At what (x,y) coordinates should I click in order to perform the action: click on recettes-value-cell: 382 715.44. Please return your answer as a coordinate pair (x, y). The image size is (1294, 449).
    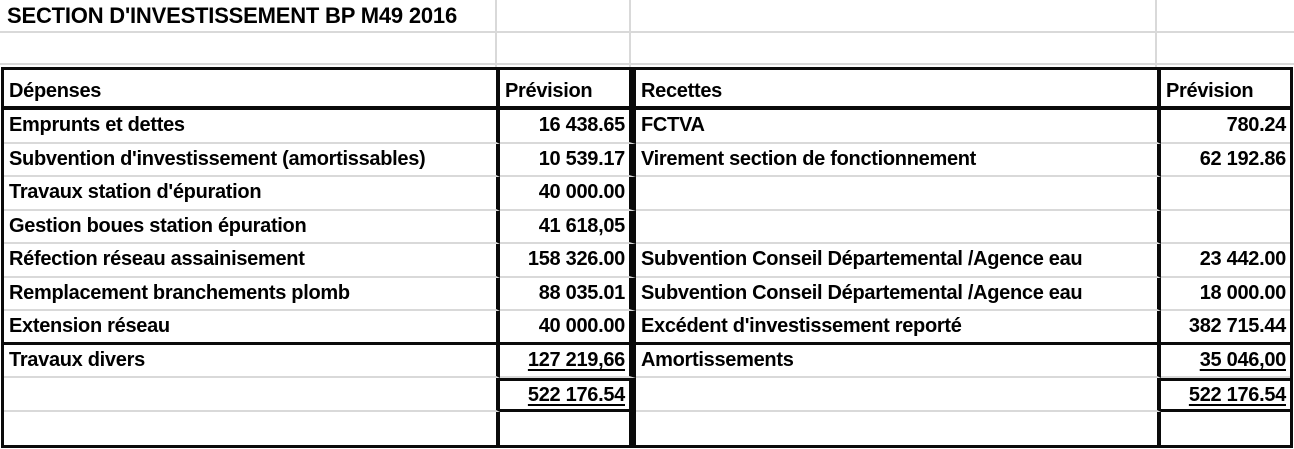
    Looking at the image, I should click on (1225, 328).